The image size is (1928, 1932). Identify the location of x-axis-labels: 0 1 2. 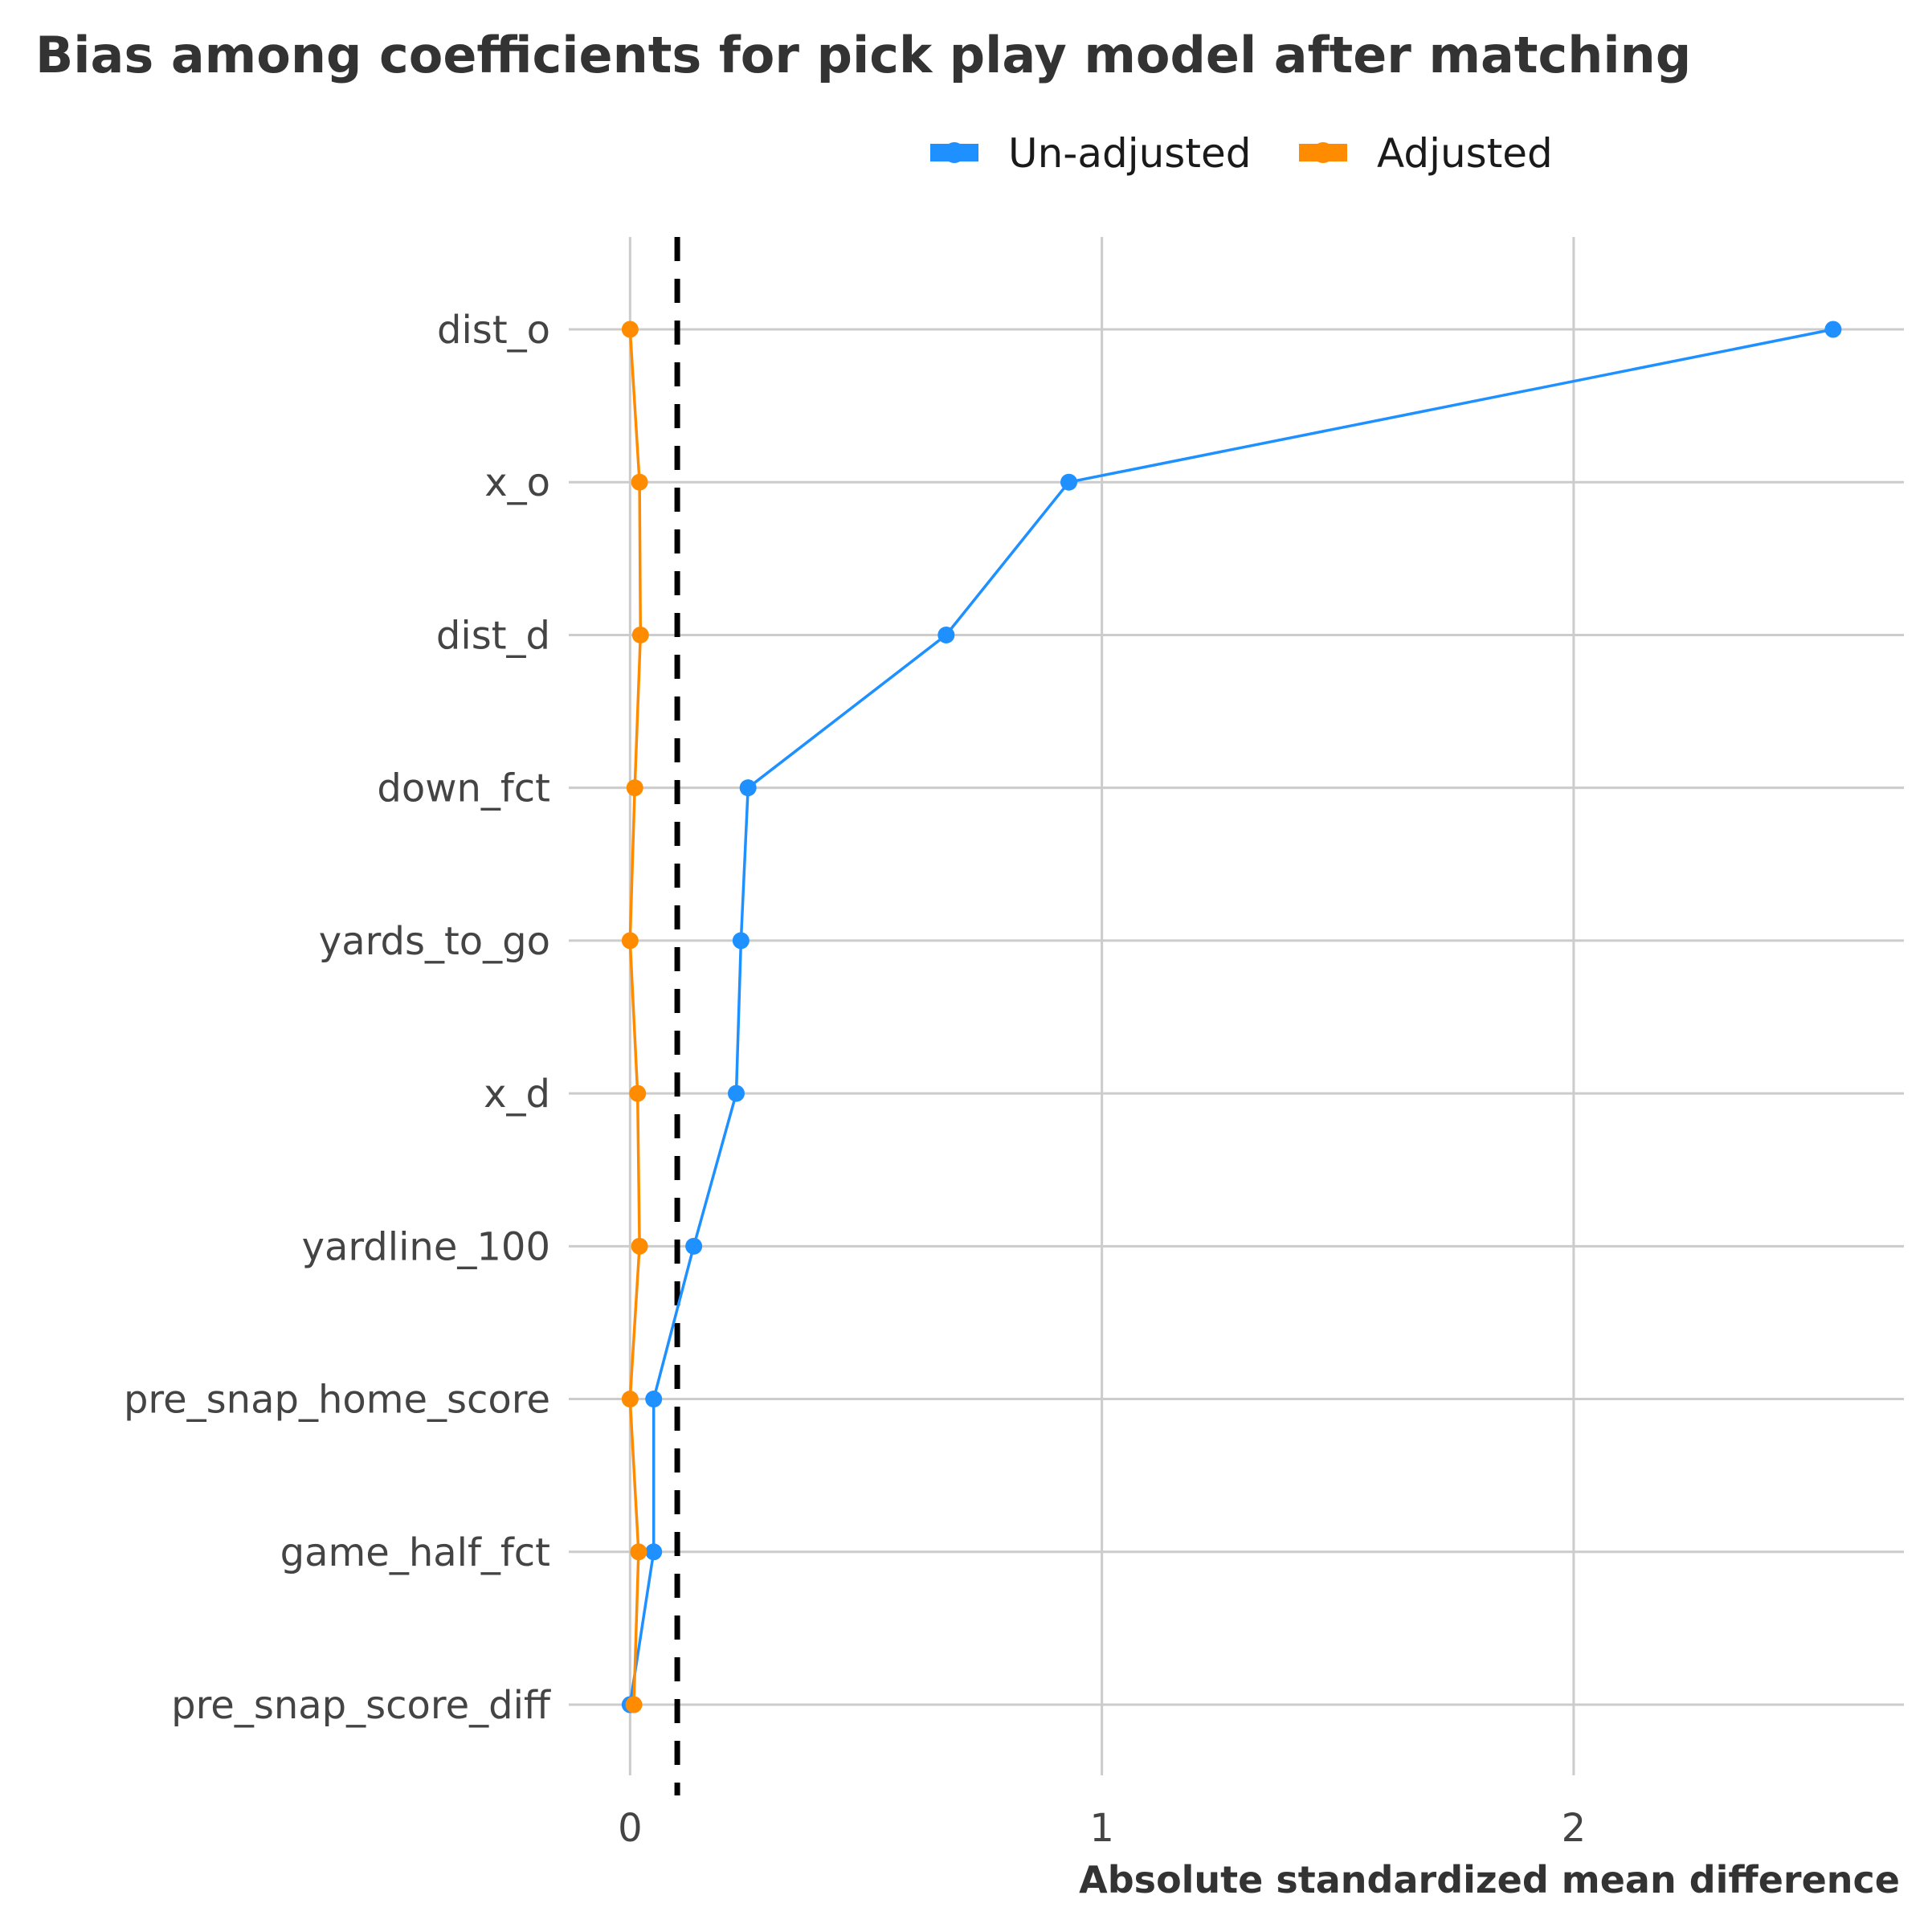
(1102, 1828).